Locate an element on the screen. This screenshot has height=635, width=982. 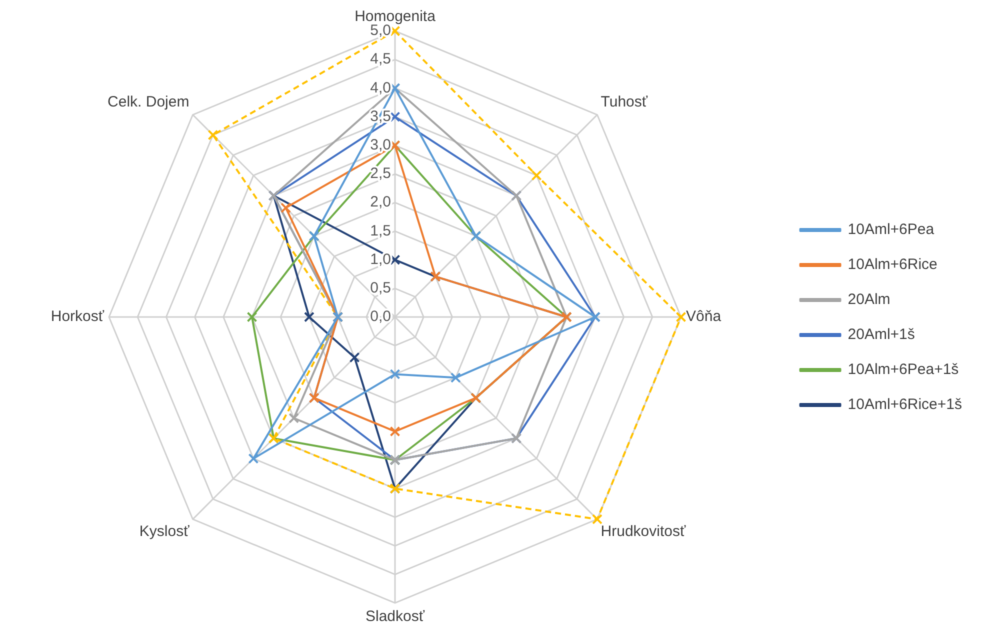
y-tick-label: 4,0 is located at coordinates (380, 87).